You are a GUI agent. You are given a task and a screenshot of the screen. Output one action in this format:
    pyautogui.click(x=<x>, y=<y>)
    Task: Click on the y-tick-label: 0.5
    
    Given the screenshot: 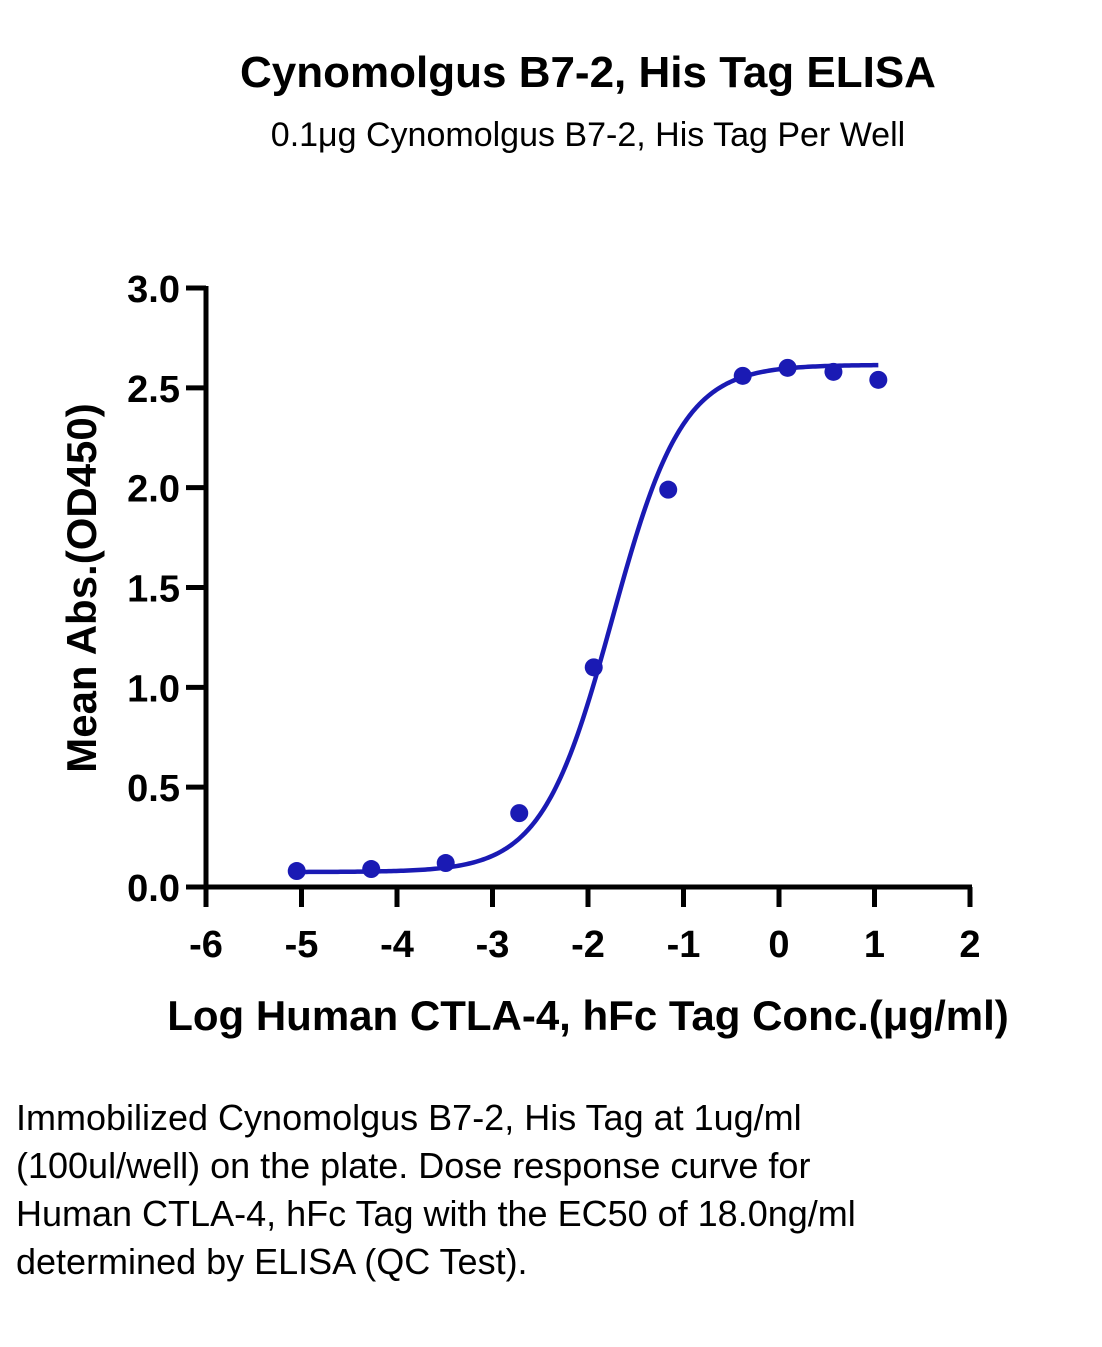 What is the action you would take?
    pyautogui.click(x=153, y=789)
    